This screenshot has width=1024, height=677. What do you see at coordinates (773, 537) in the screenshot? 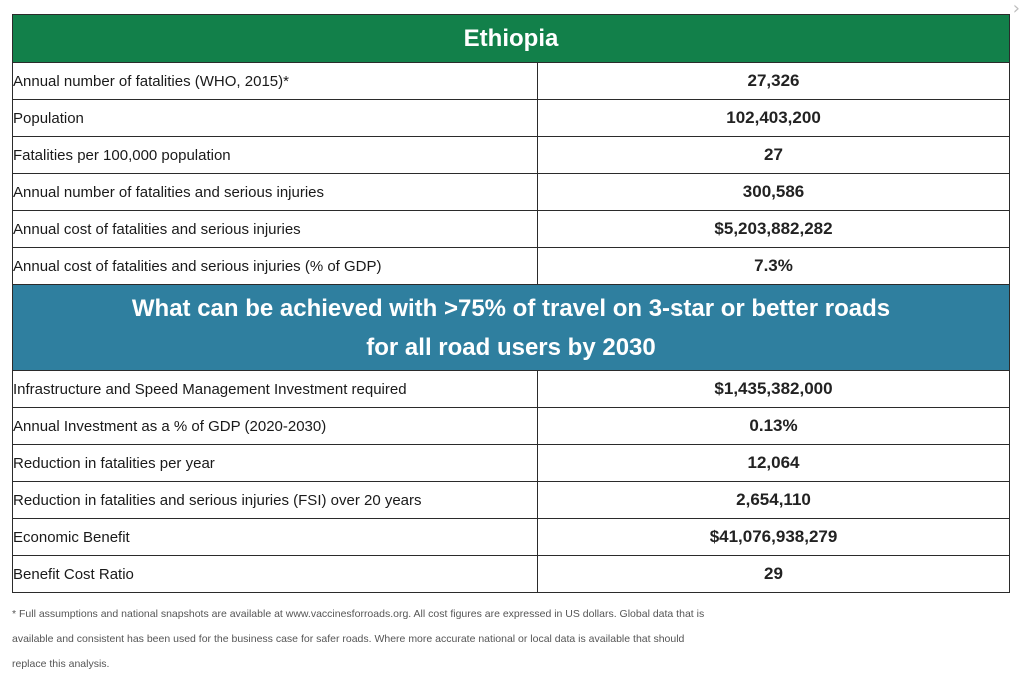
I see `row-value: $41,076,938,279` at bounding box center [773, 537].